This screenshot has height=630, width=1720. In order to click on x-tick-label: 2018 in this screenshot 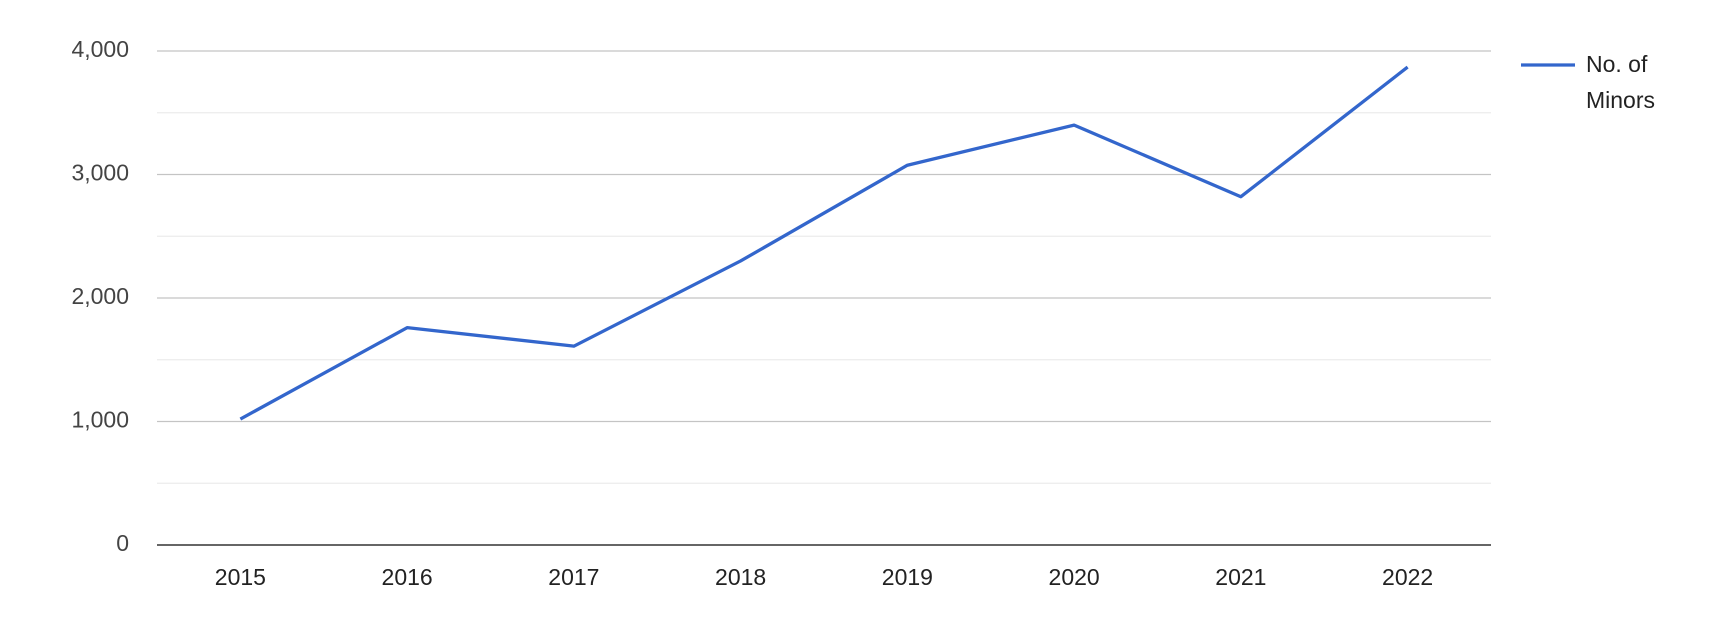, I will do `click(740, 577)`.